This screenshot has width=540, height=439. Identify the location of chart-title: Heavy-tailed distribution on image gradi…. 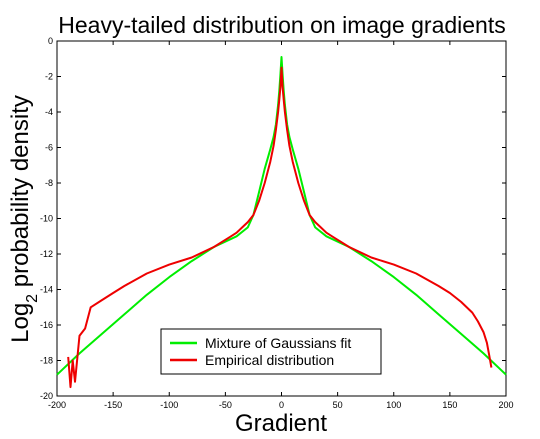
(281, 25).